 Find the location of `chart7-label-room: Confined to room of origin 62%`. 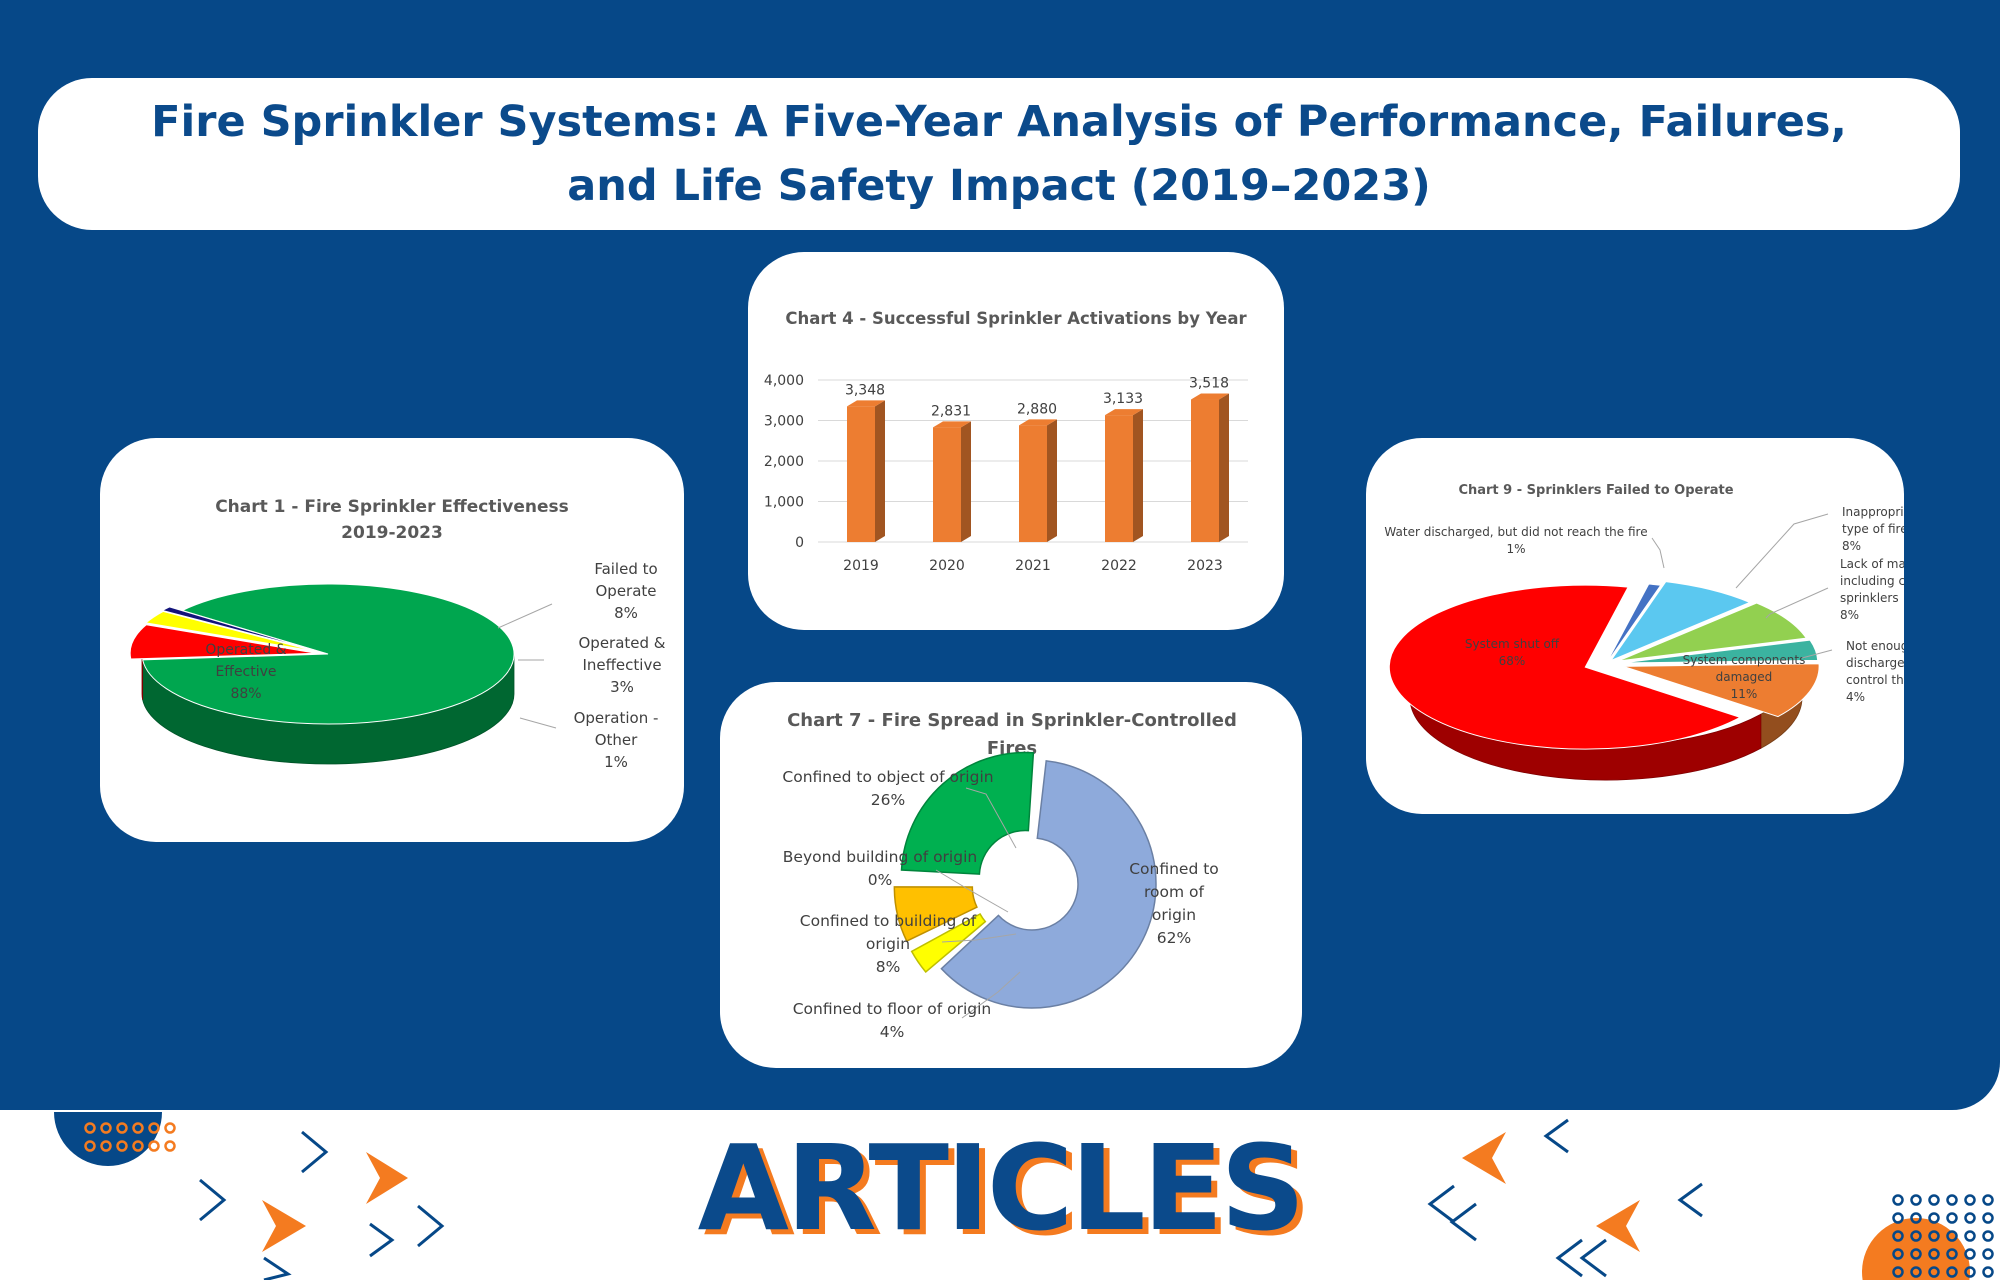

chart7-label-room: Confined to room of origin 62% is located at coordinates (1174, 903).